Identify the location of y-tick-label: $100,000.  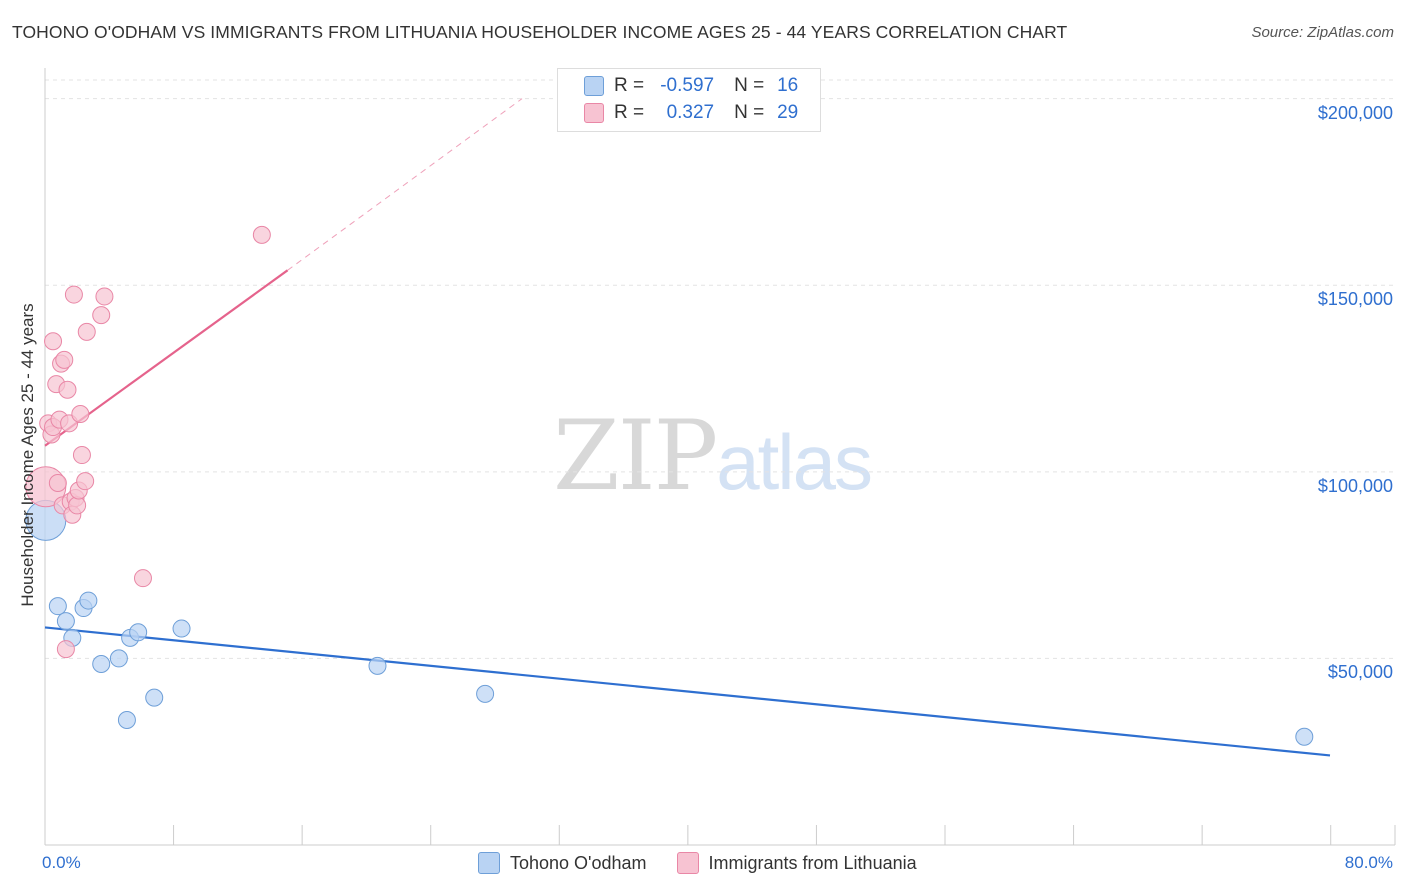
(1355, 485).